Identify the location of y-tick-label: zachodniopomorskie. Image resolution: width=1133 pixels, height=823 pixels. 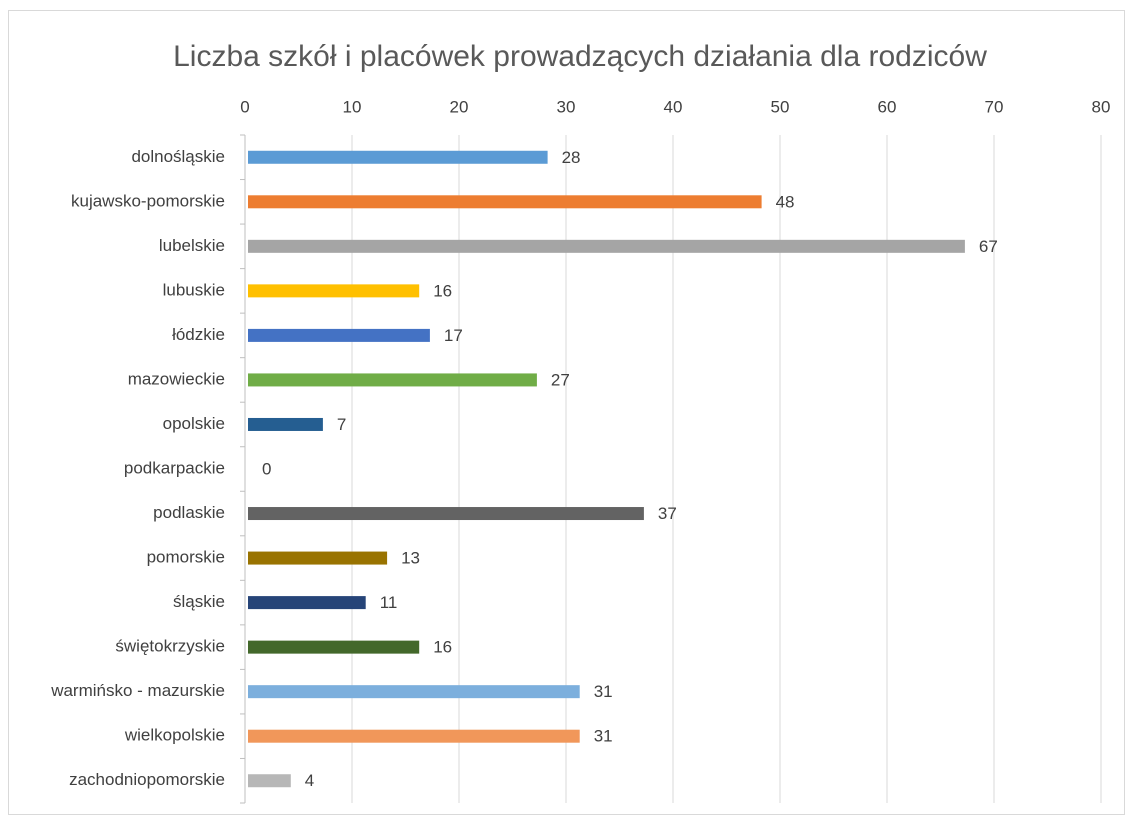
(147, 779).